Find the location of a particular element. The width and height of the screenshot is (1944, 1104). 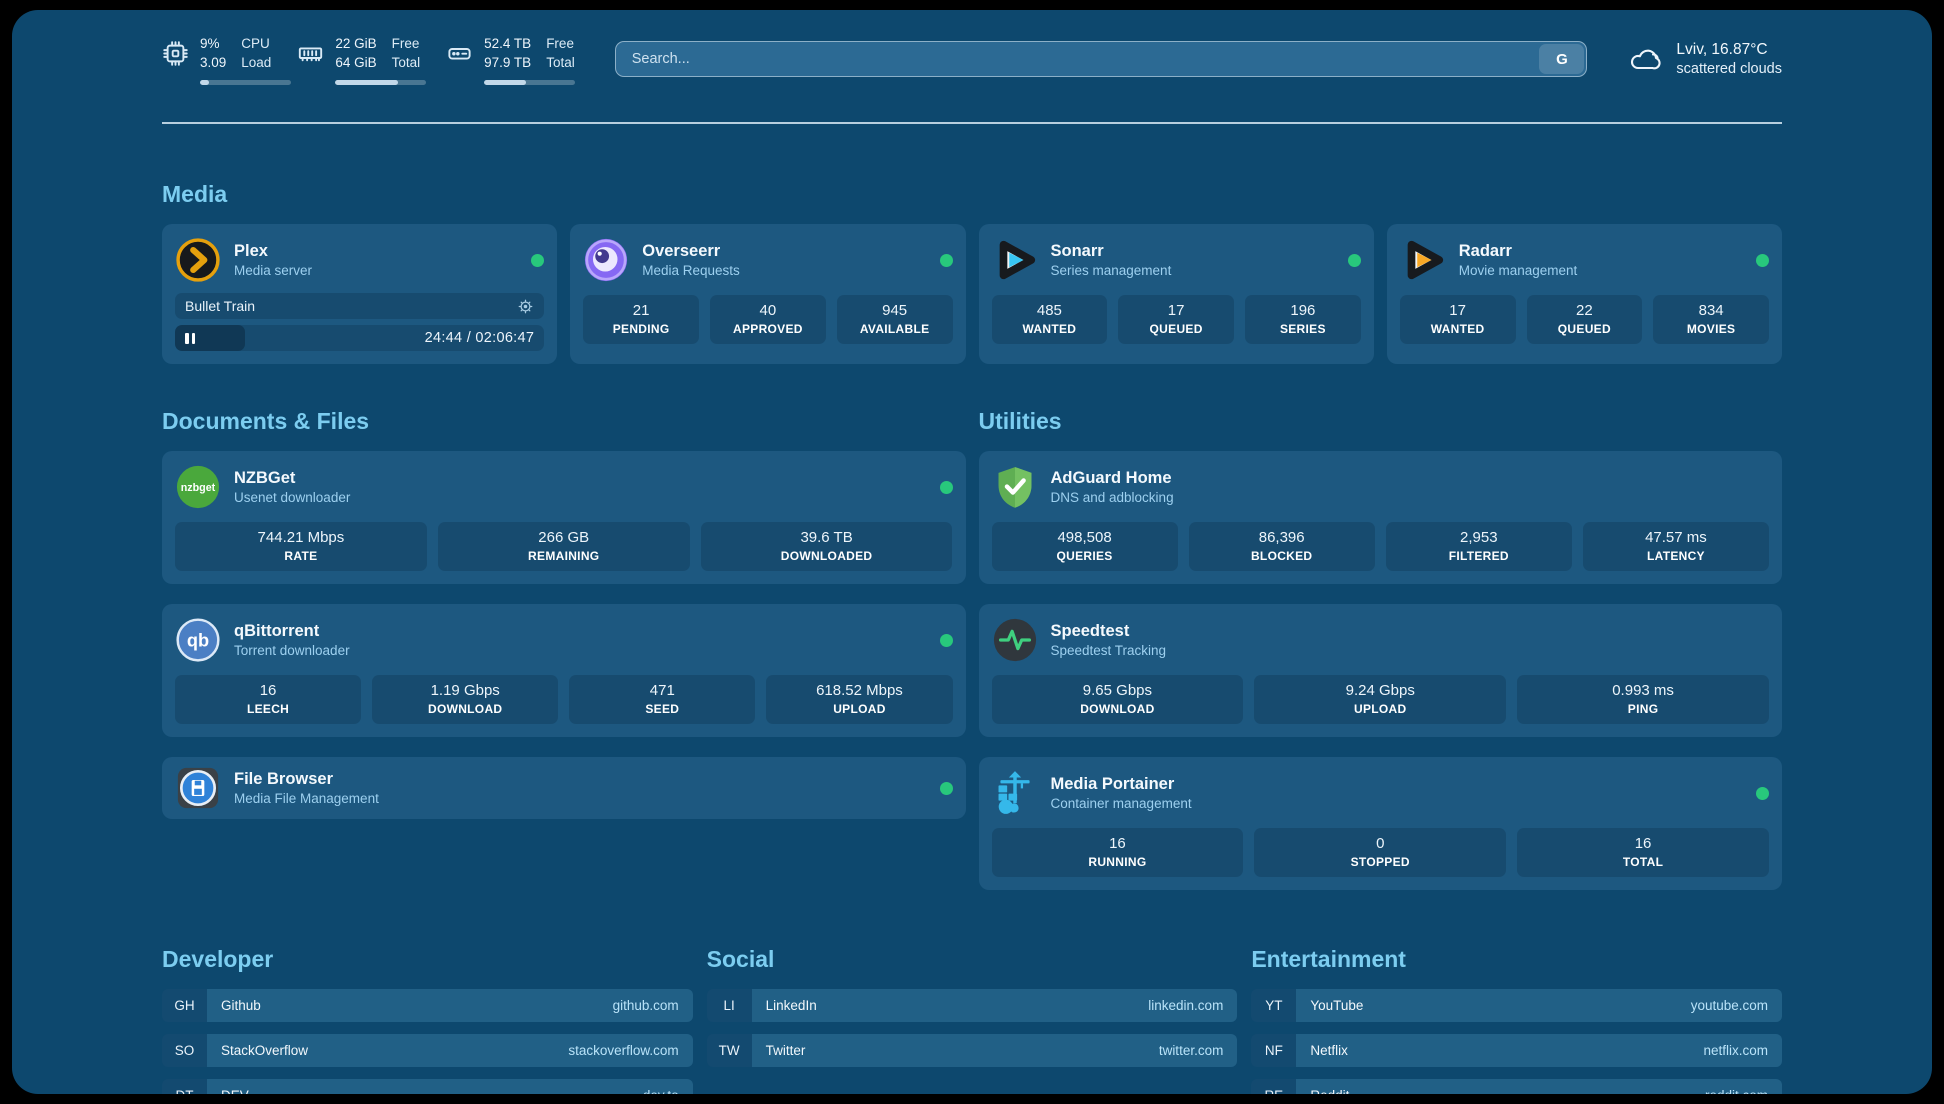

stat-box: 945 AVAILABLE is located at coordinates (894, 319).